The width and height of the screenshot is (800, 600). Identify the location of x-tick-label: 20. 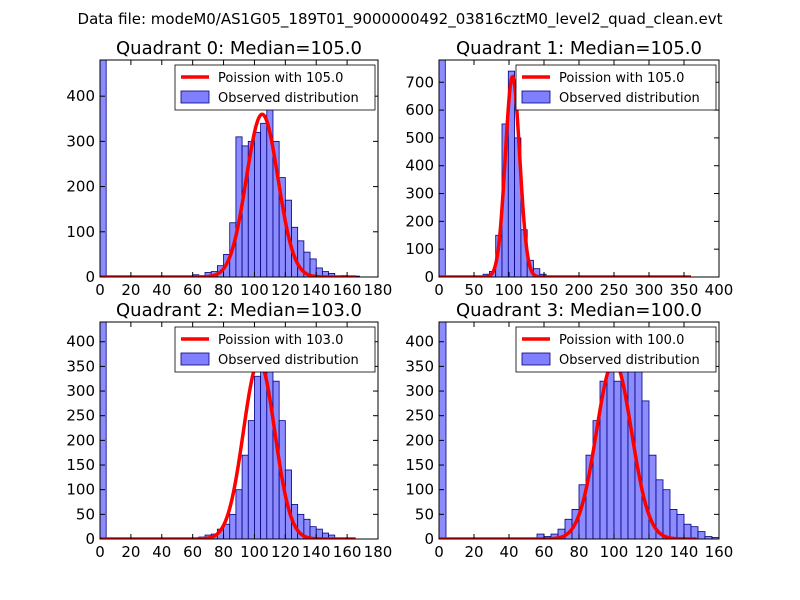
(130, 290).